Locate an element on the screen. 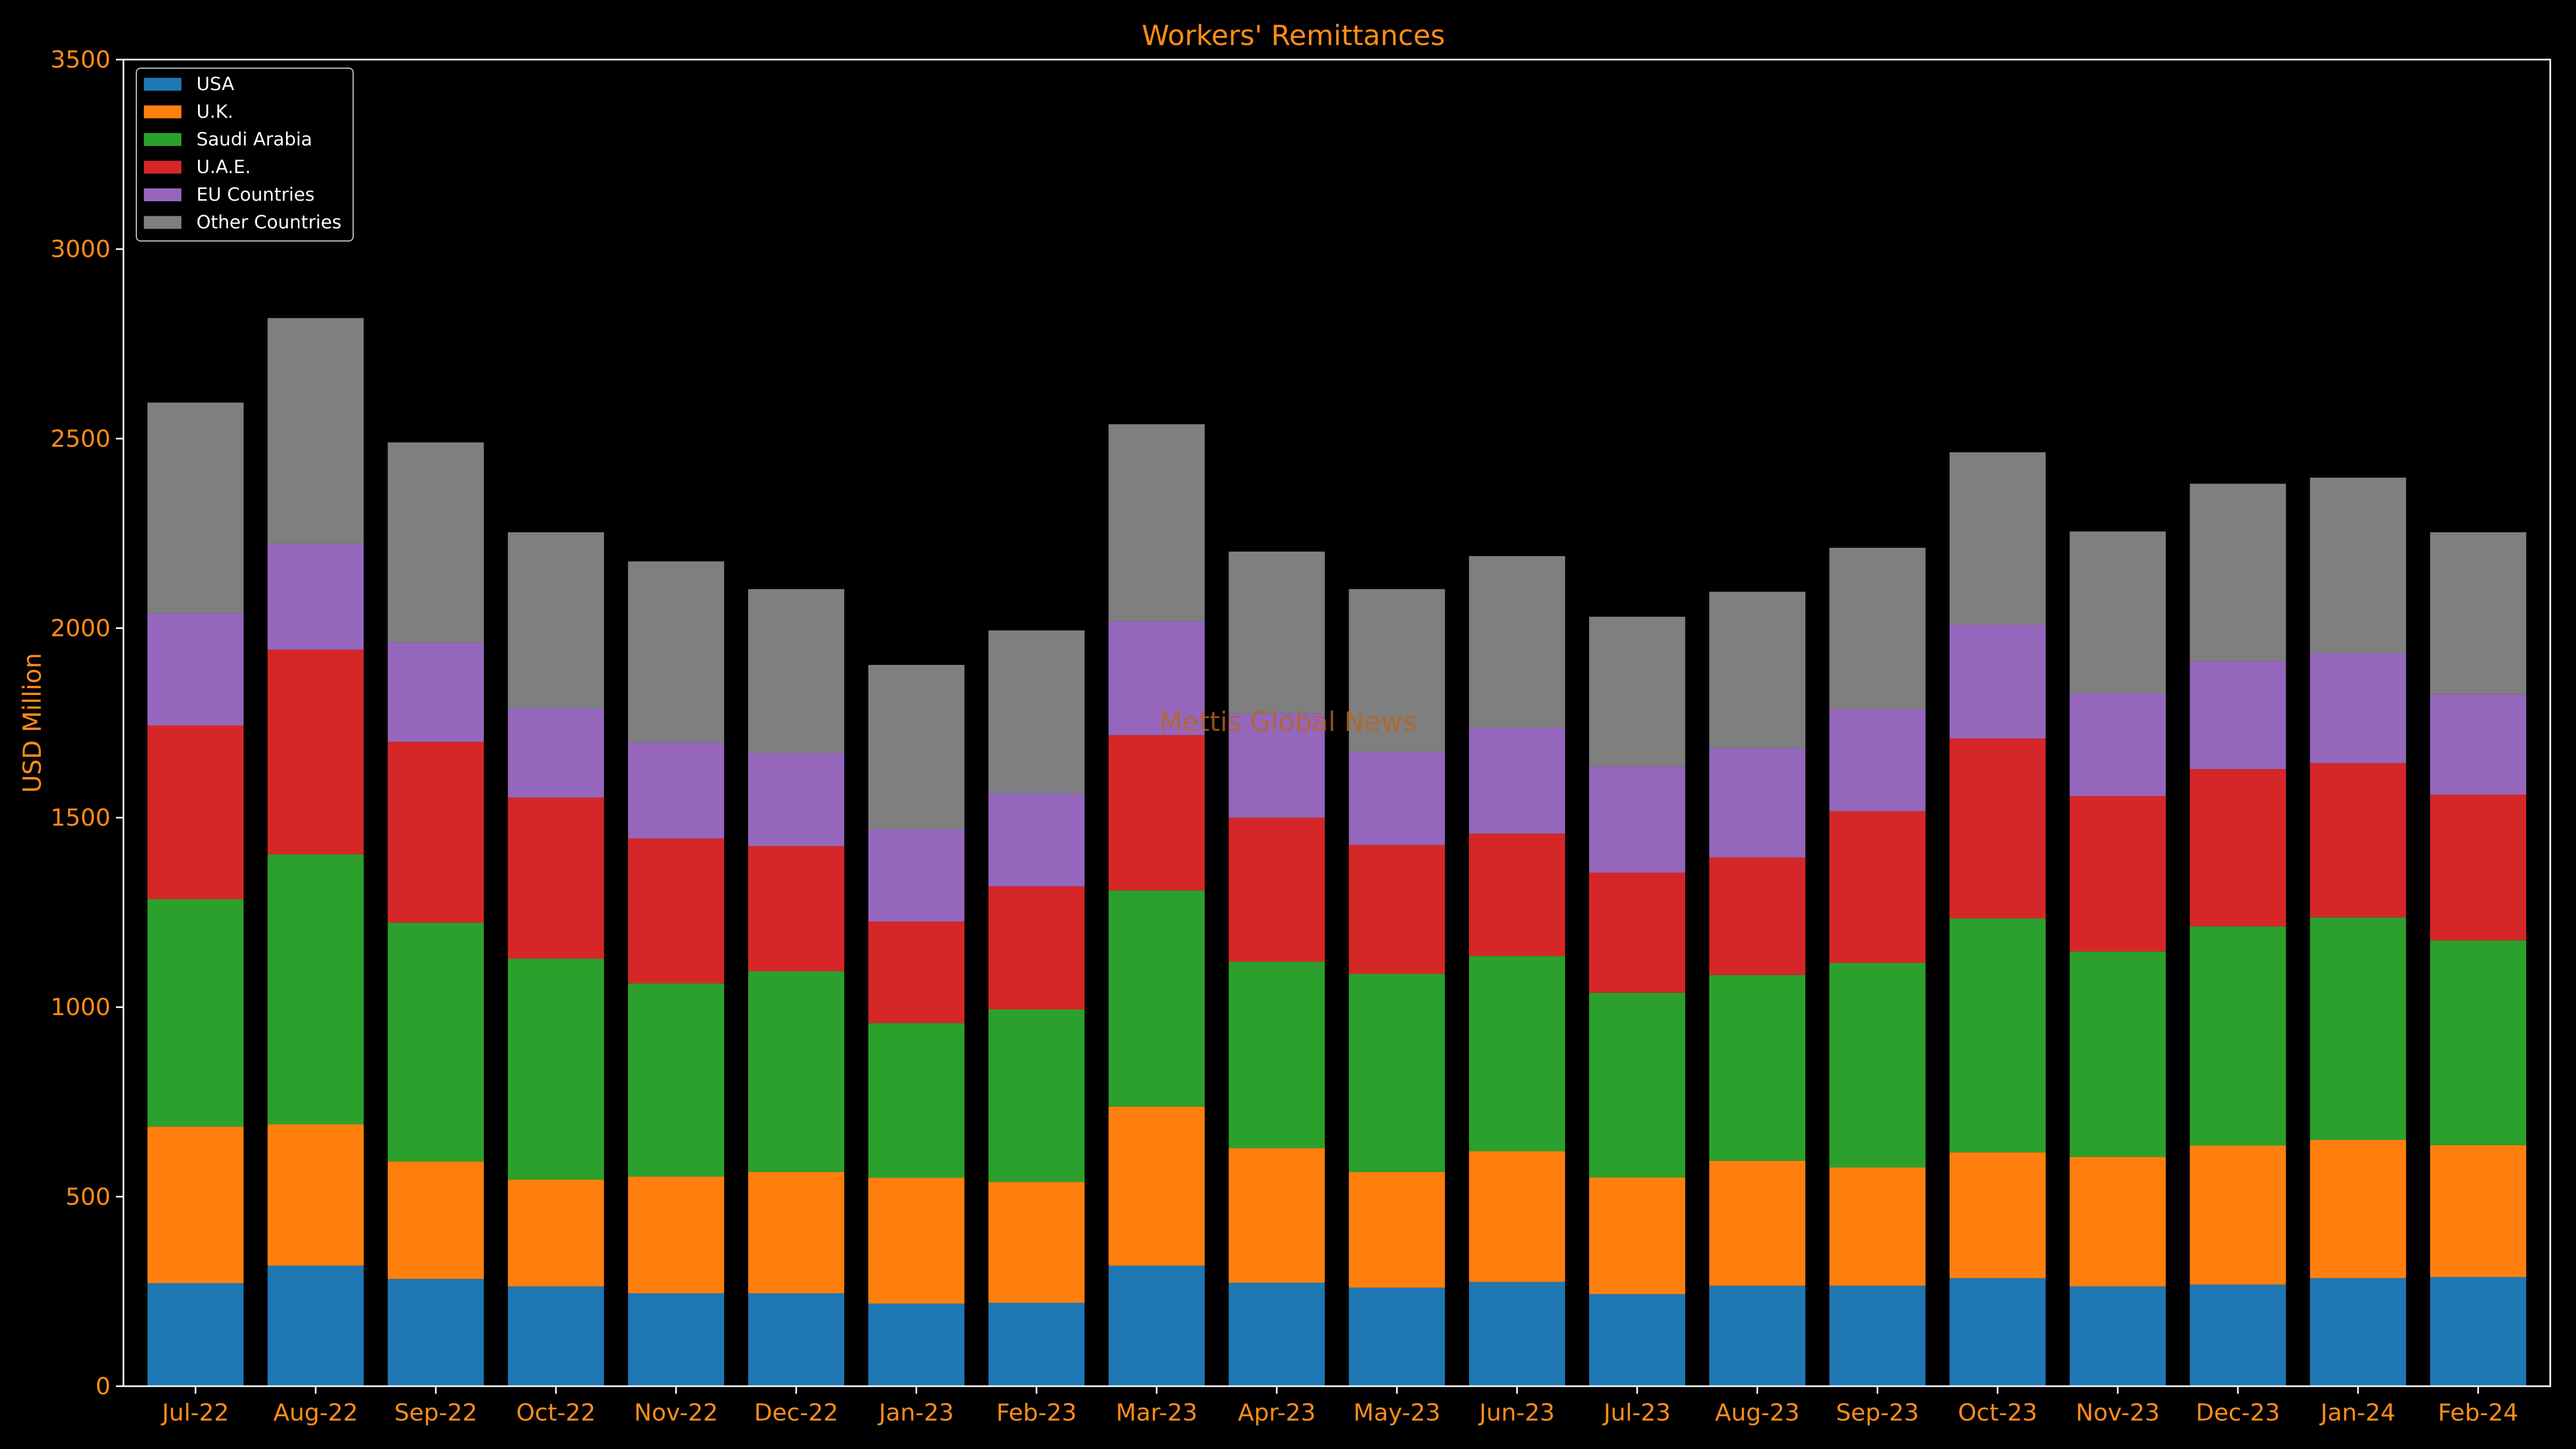 This screenshot has height=1449, width=2576. bar-u-k--13 is located at coordinates (1757, 1223).